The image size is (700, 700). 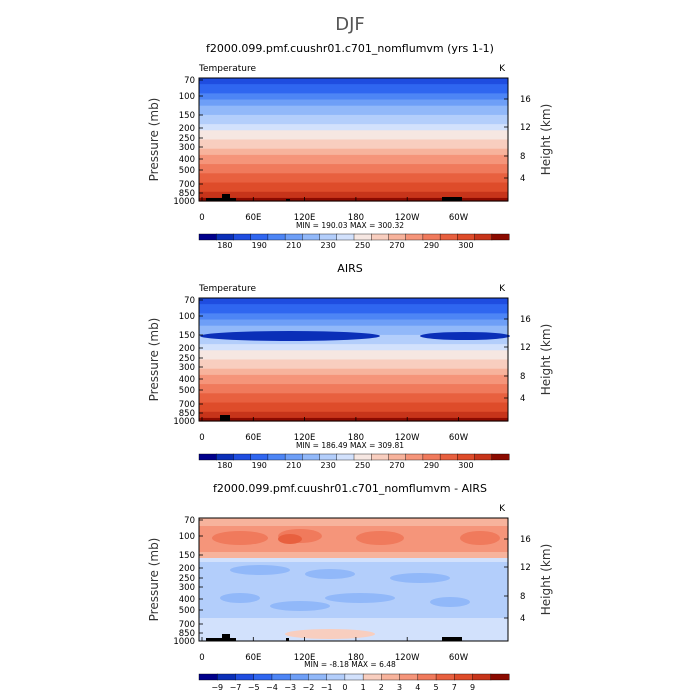 What do you see at coordinates (328, 245) in the screenshot?
I see `colorbar-label: 230` at bounding box center [328, 245].